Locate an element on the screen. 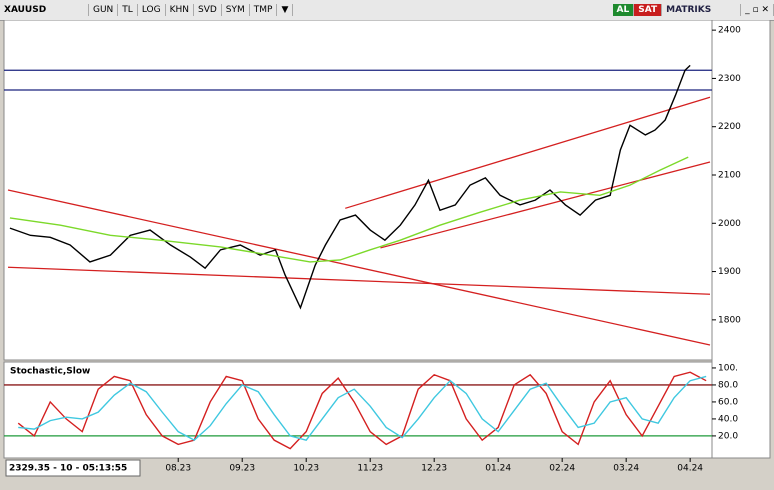 This screenshot has width=774, height=490. y-tick-label: 2000 is located at coordinates (729, 224).